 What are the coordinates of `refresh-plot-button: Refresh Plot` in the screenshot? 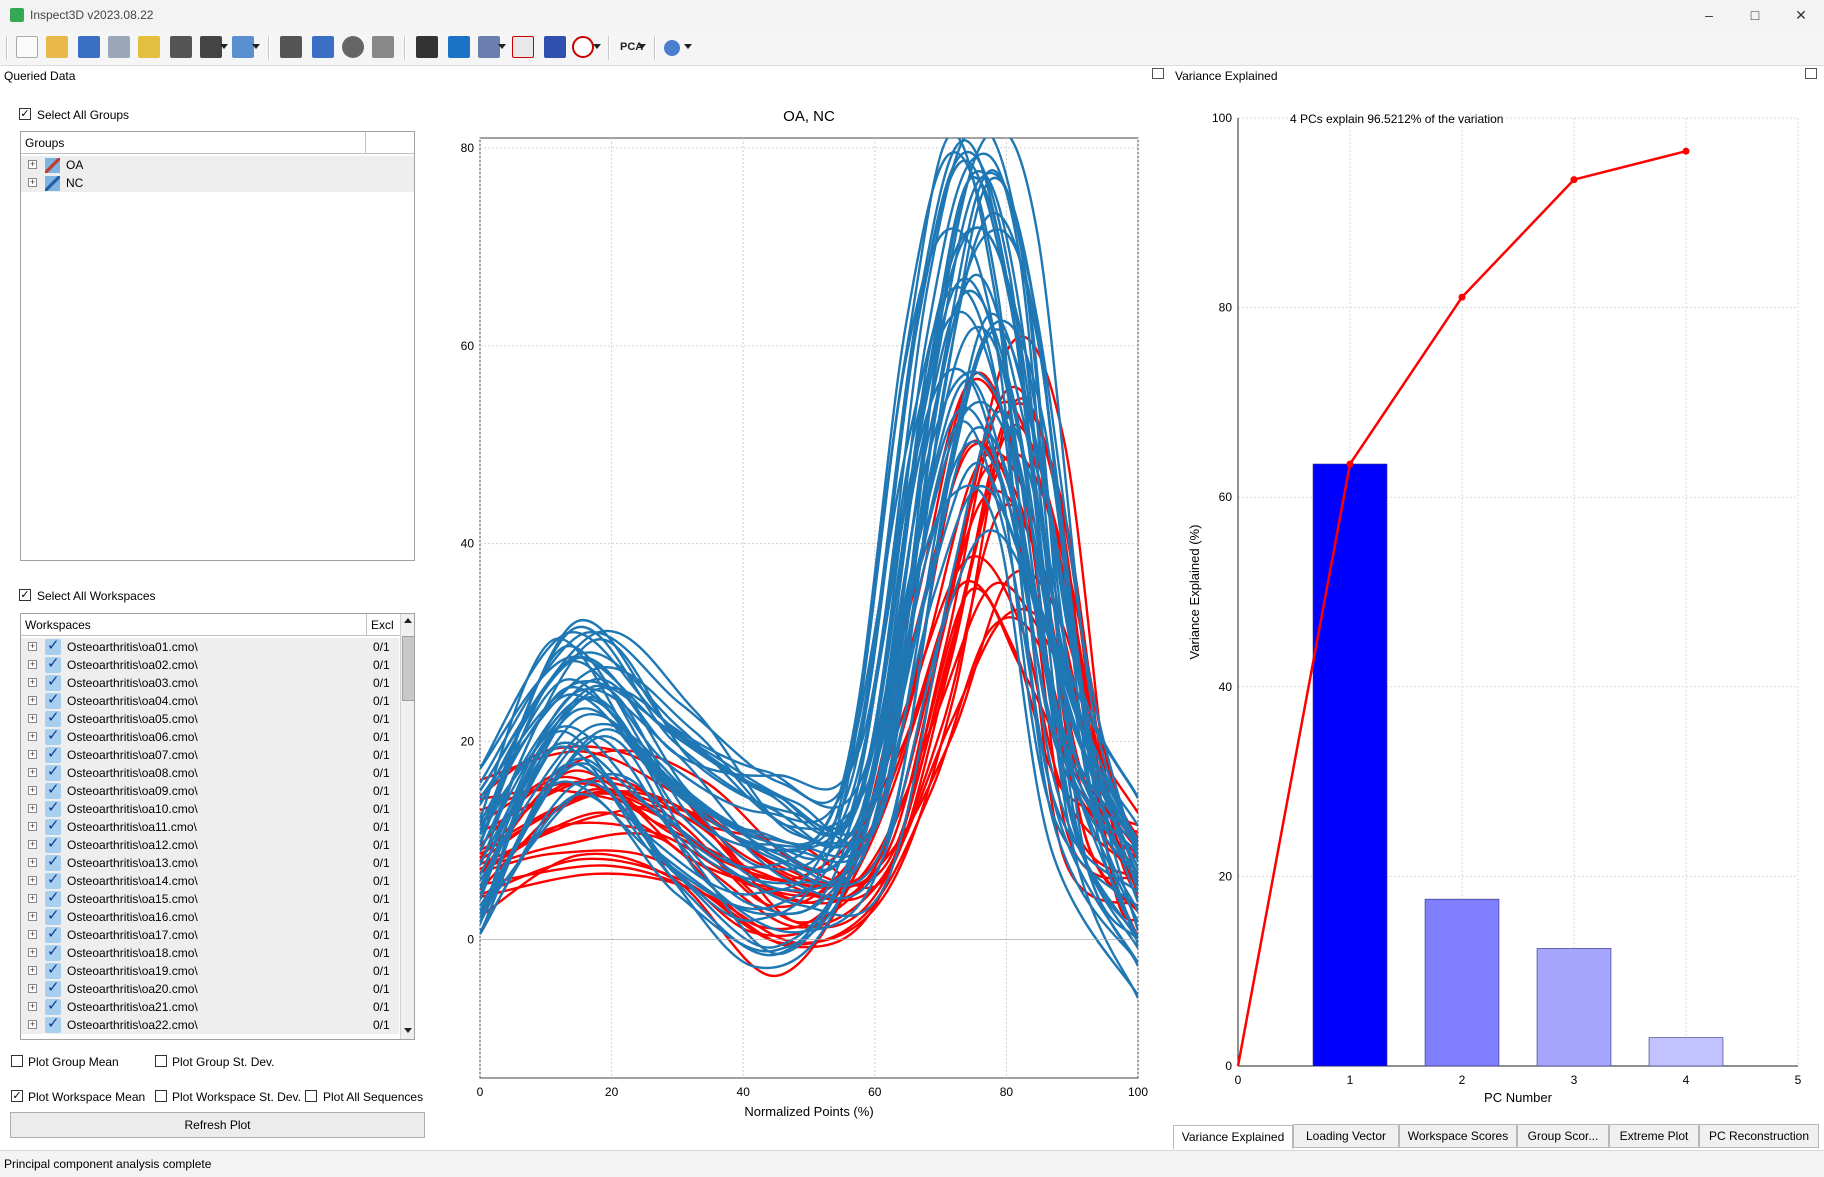 It's located at (217, 1125).